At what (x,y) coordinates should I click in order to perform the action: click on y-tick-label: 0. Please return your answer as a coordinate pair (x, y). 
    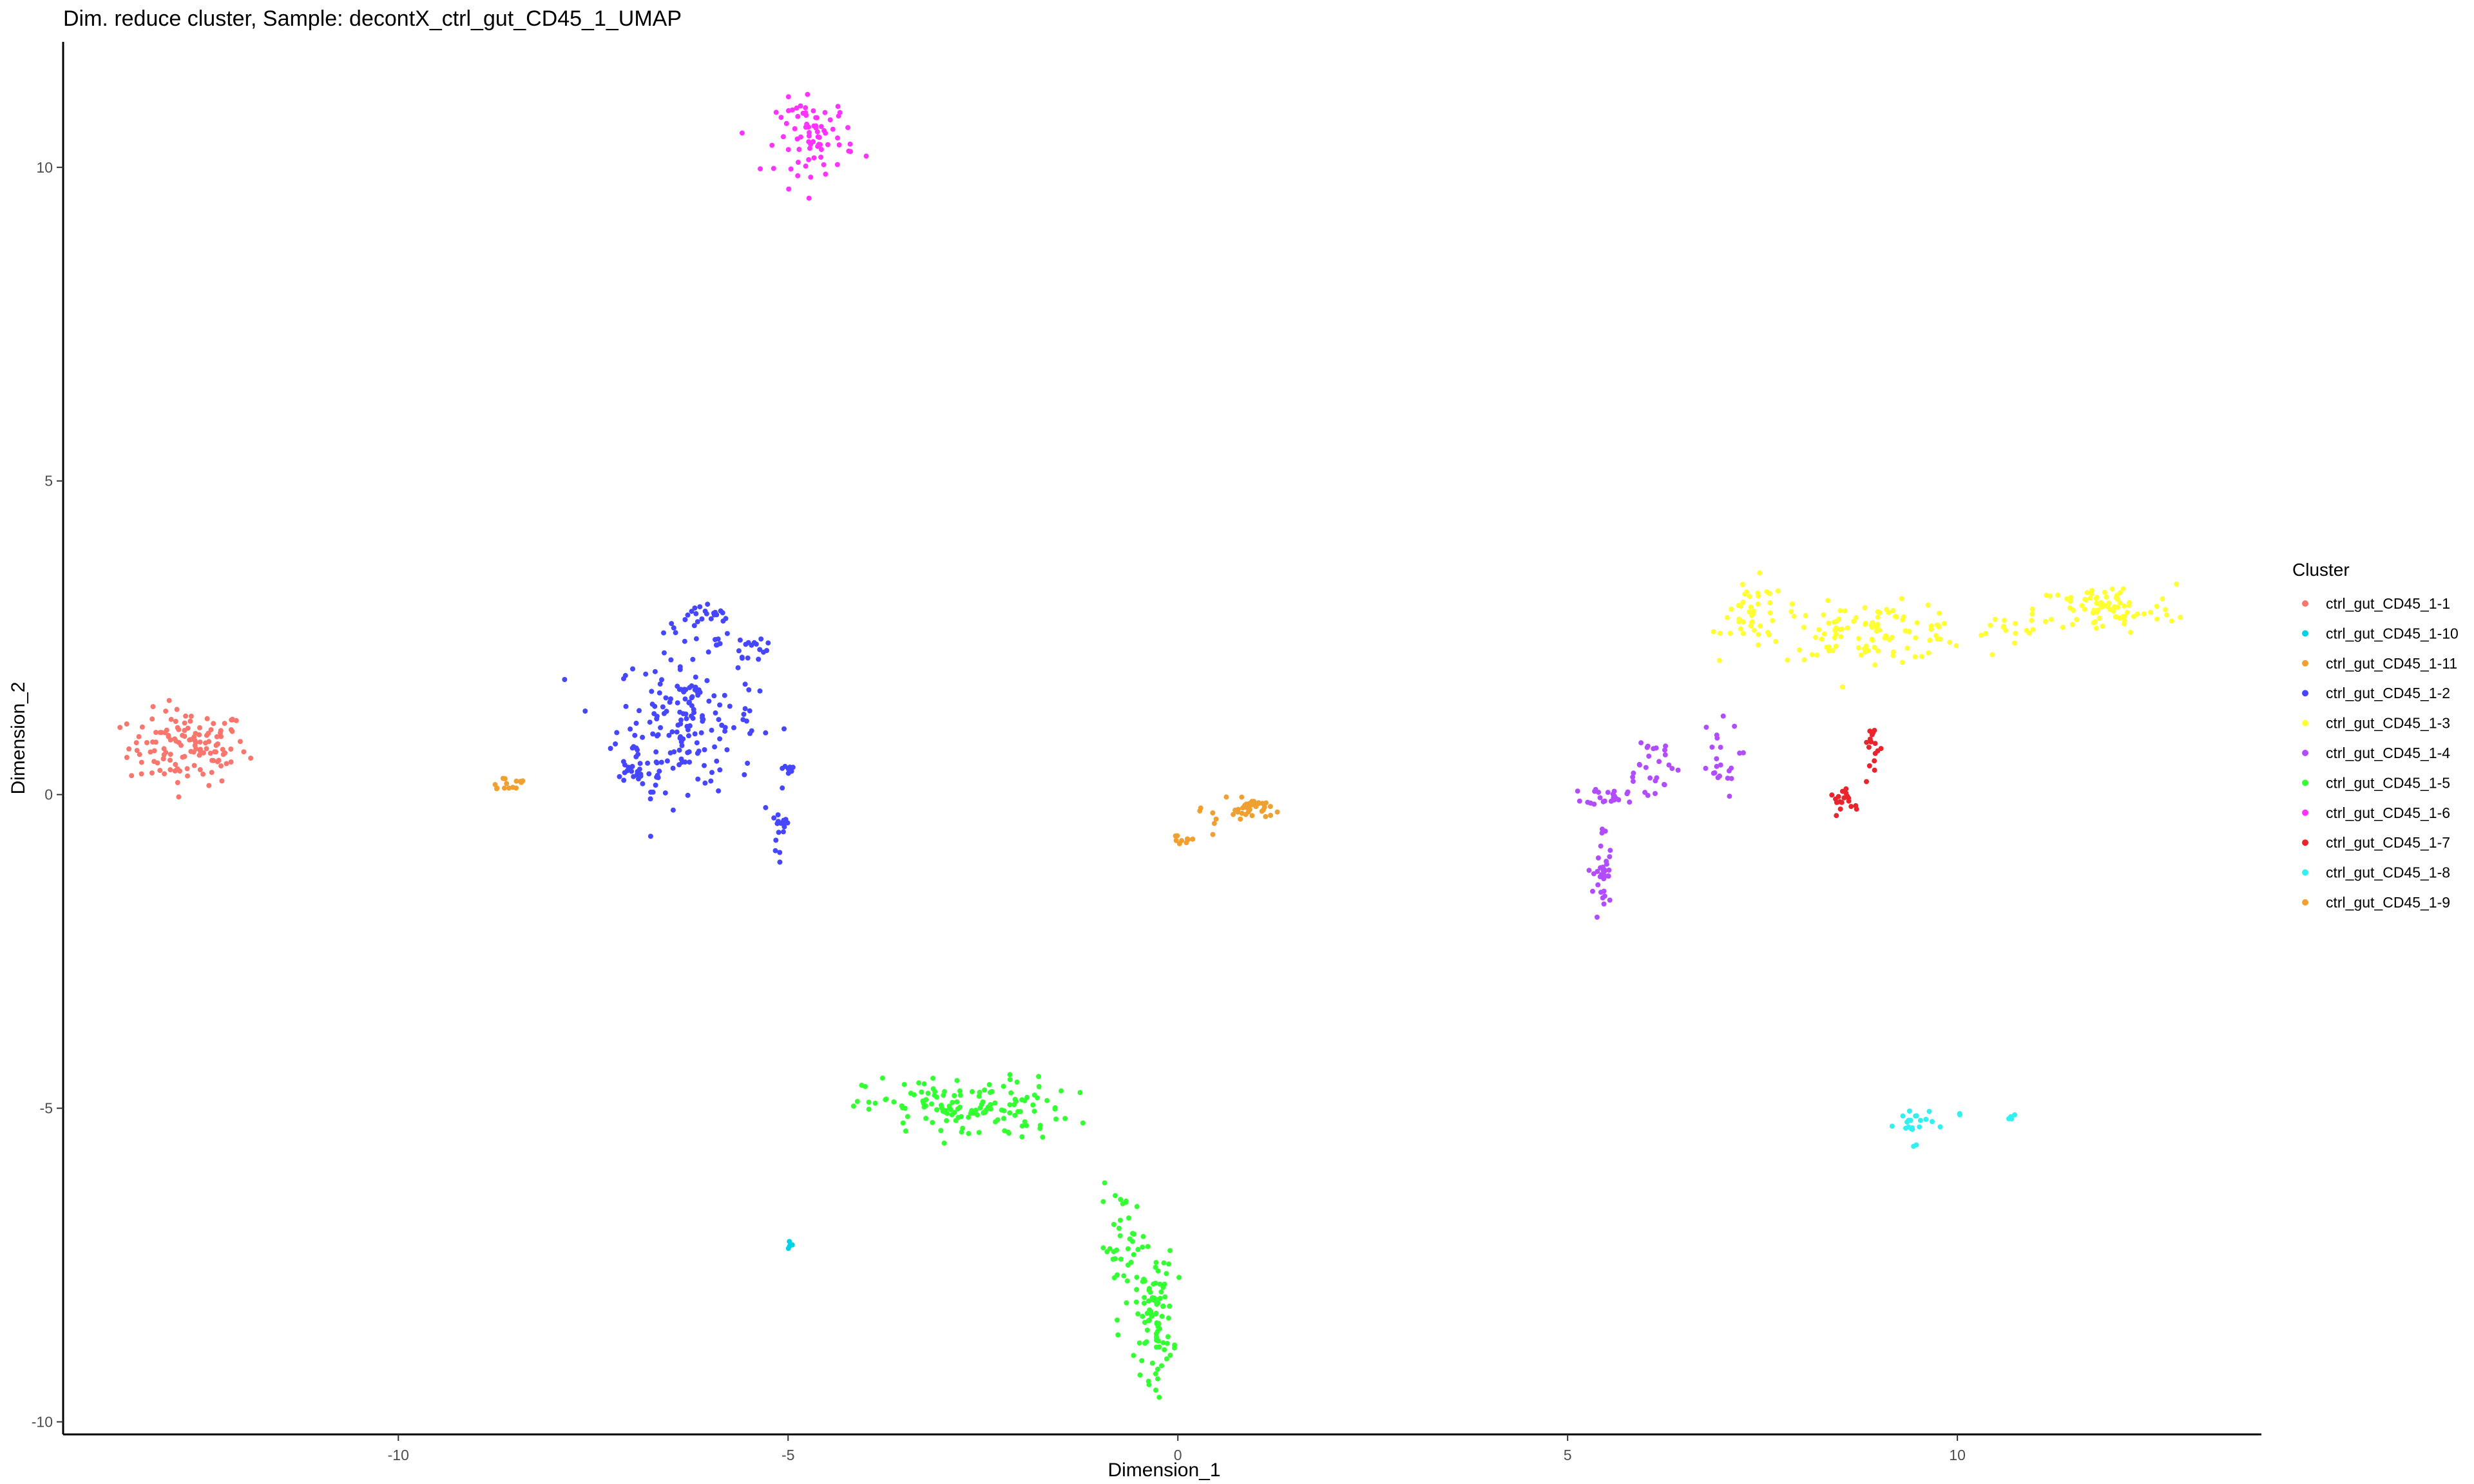
    Looking at the image, I should click on (48, 794).